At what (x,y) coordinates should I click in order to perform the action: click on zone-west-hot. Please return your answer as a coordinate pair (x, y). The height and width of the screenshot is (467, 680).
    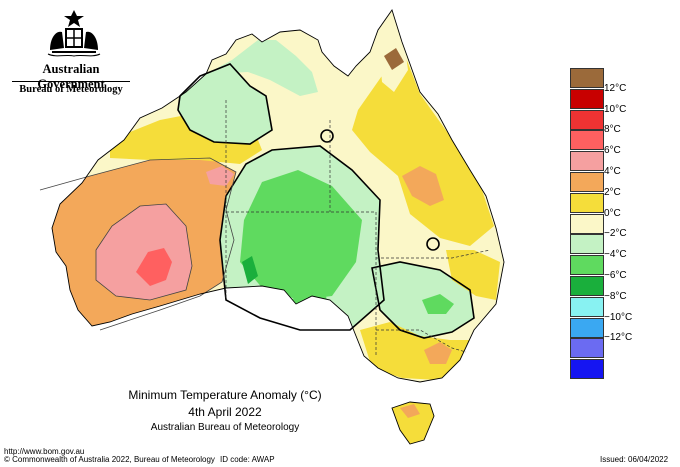
    Looking at the image, I should click on (144, 252).